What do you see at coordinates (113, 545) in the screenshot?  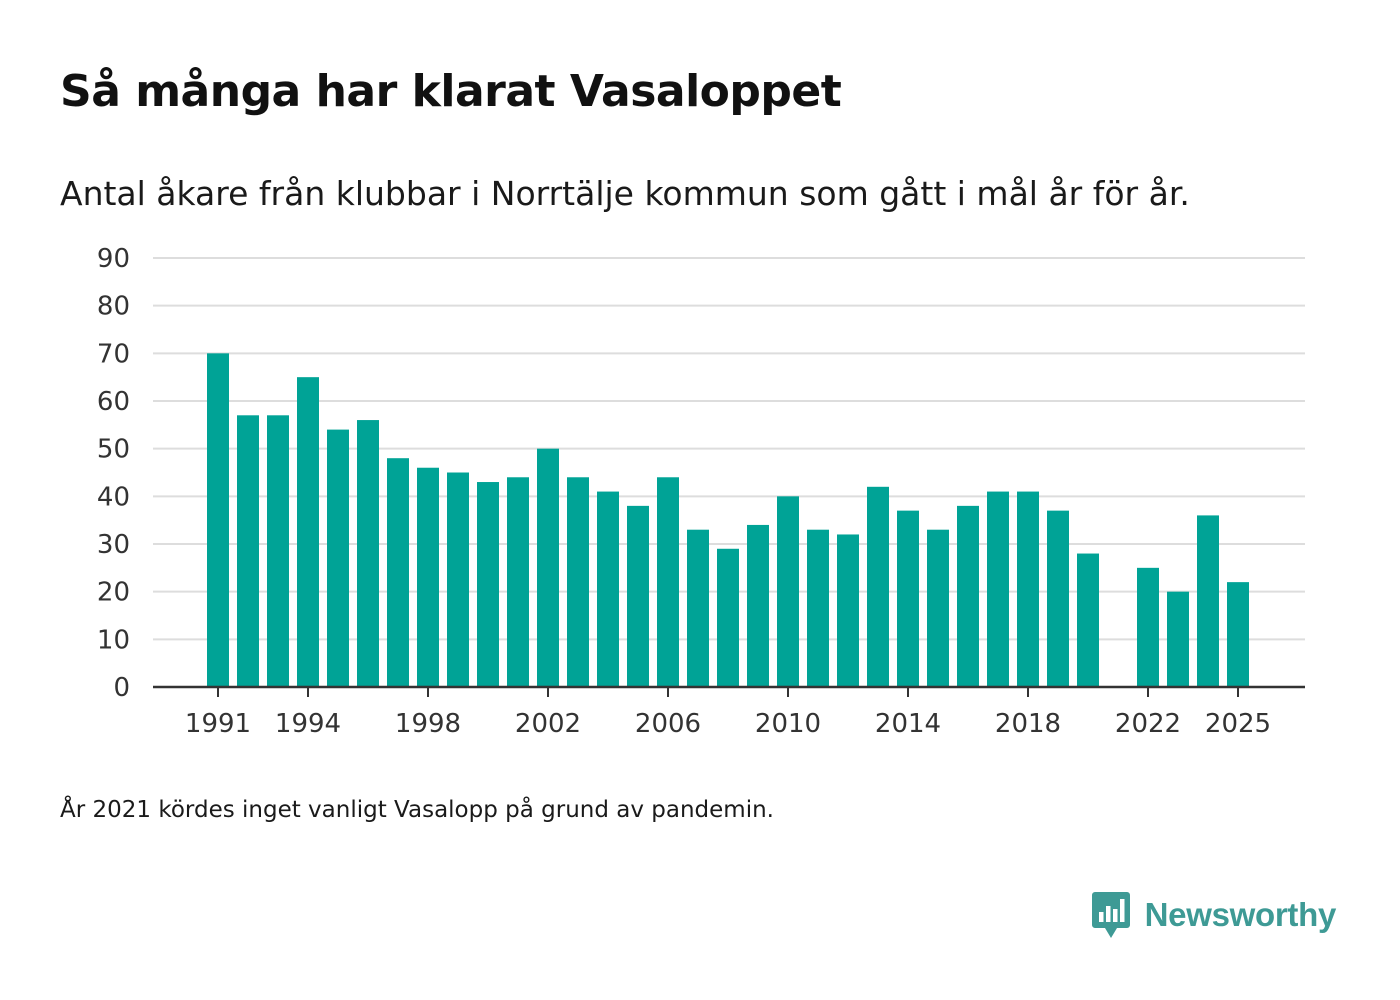 I see `y-tick-label-30: 30` at bounding box center [113, 545].